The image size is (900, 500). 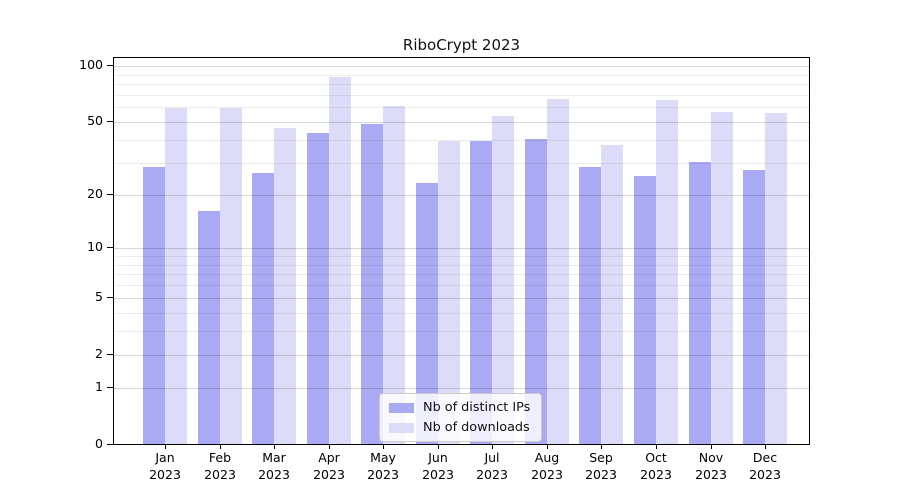 What do you see at coordinates (274, 474) in the screenshot?
I see `x-tick-year-mar: 2023` at bounding box center [274, 474].